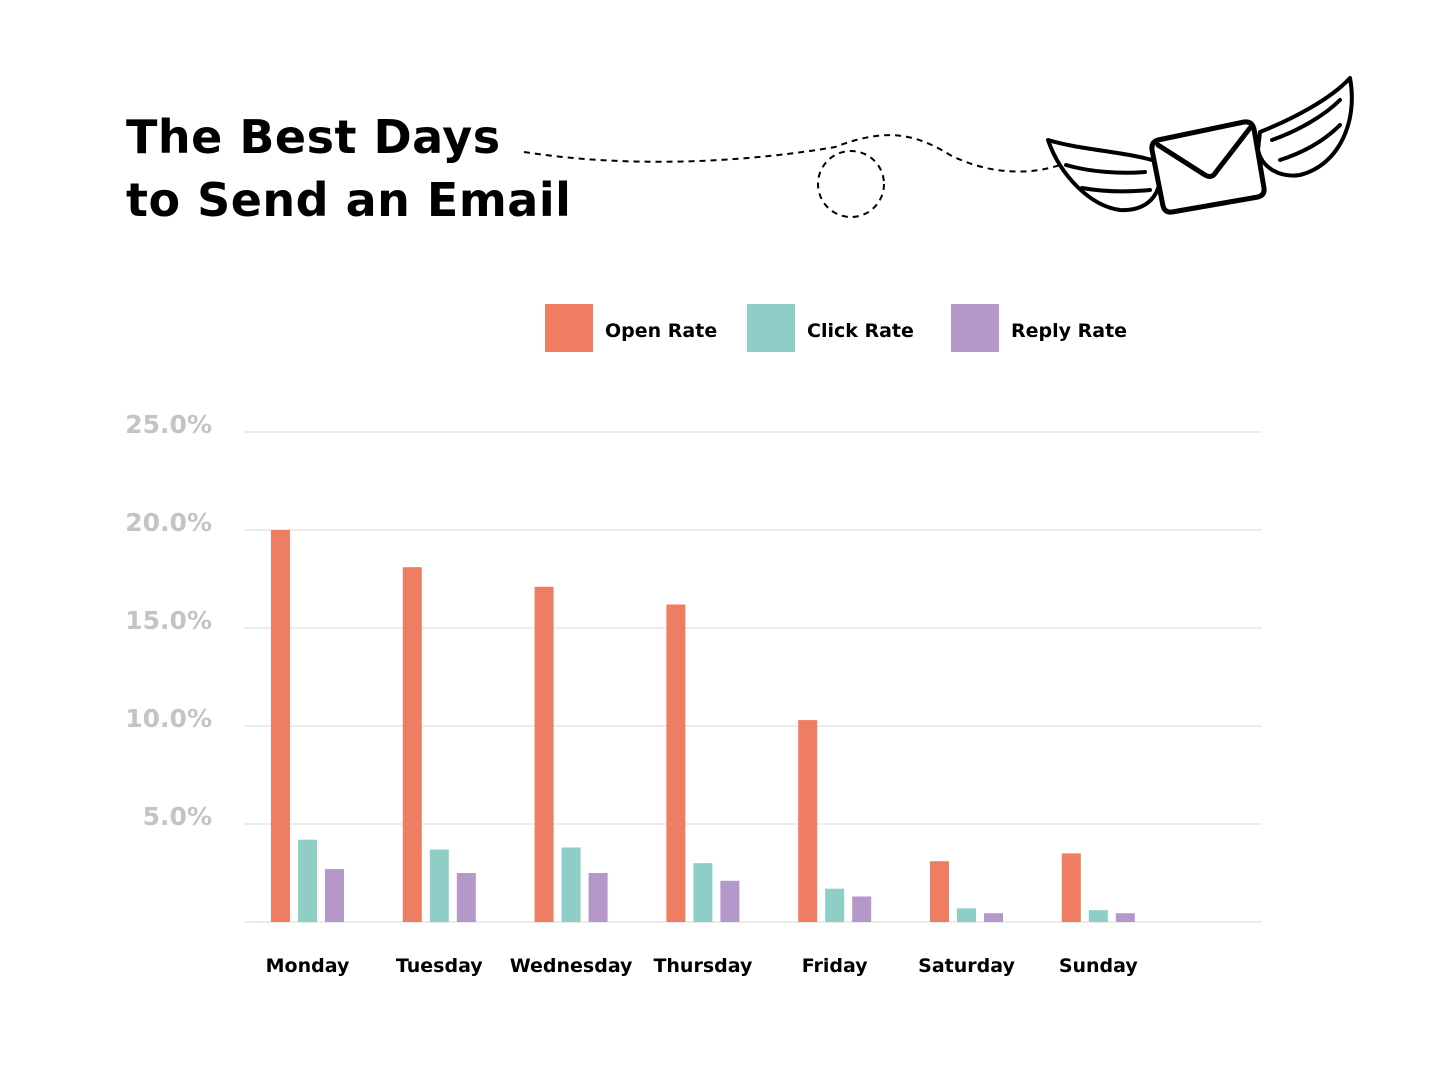 Image resolution: width=1456 pixels, height=1080 pixels. I want to click on chart-title: The Best Days to Send an Email, so click(348, 169).